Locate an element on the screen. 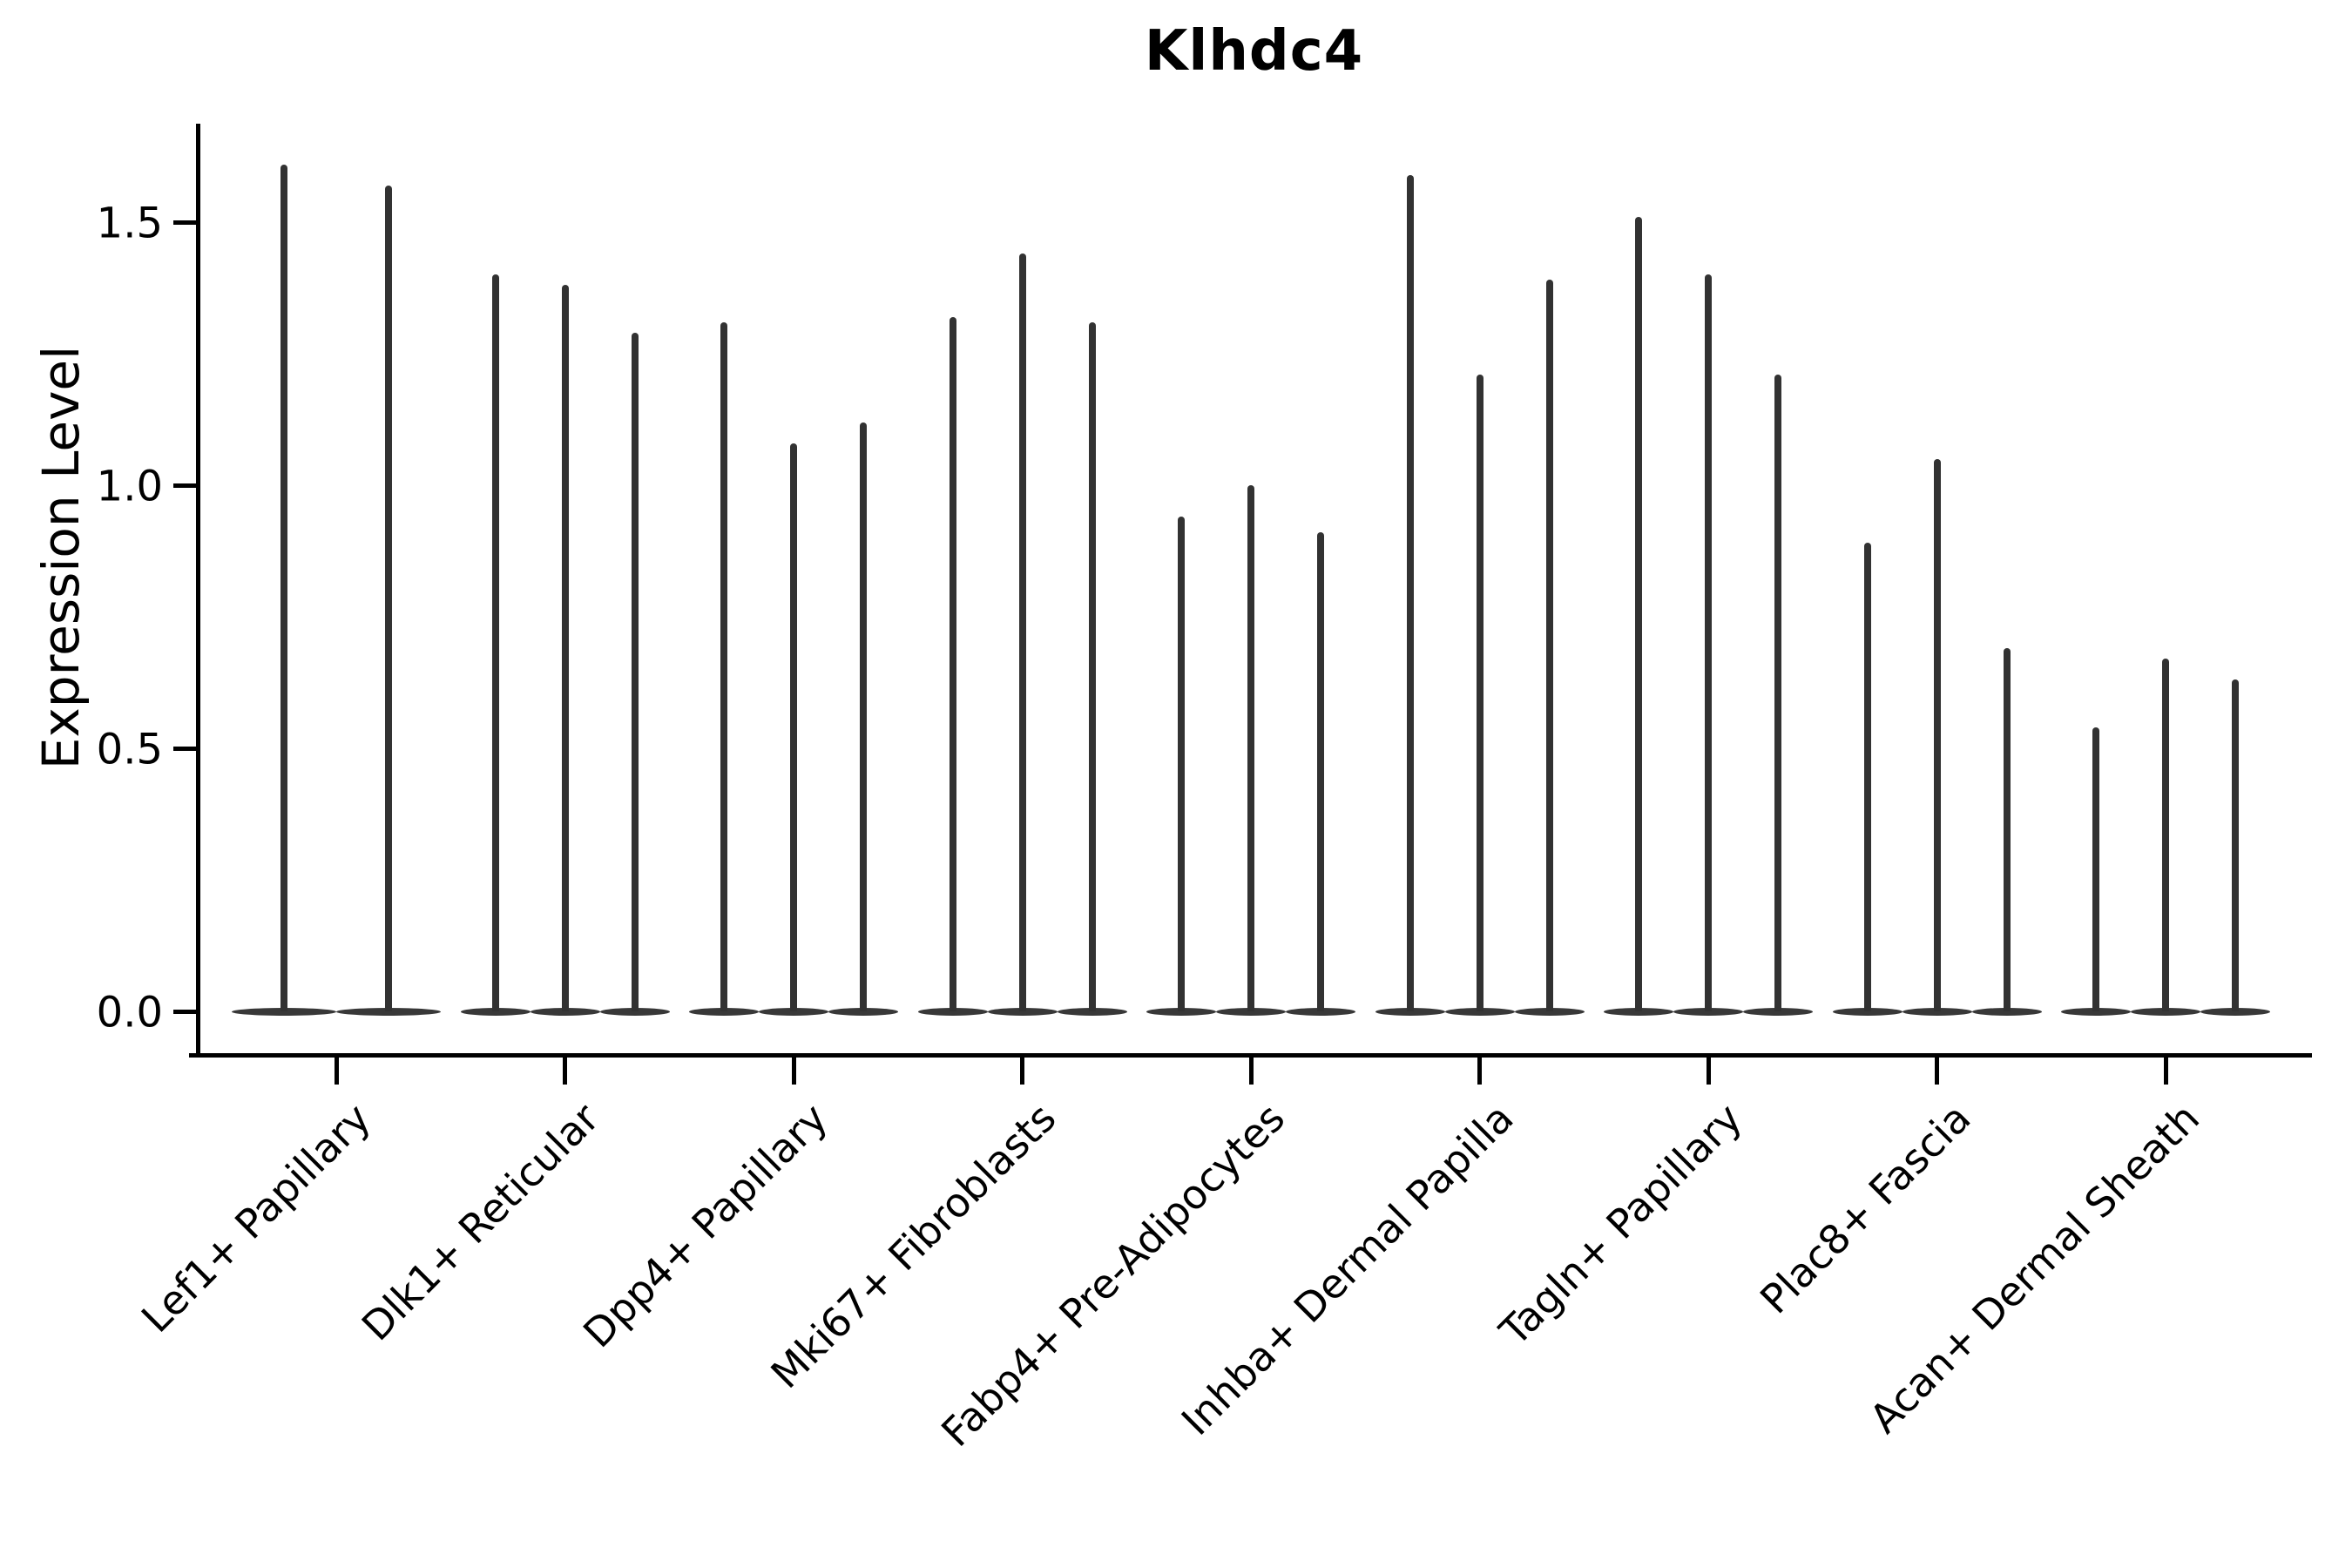 This screenshot has width=2352, height=1568. y-tick-label: 1.5 is located at coordinates (129, 223).